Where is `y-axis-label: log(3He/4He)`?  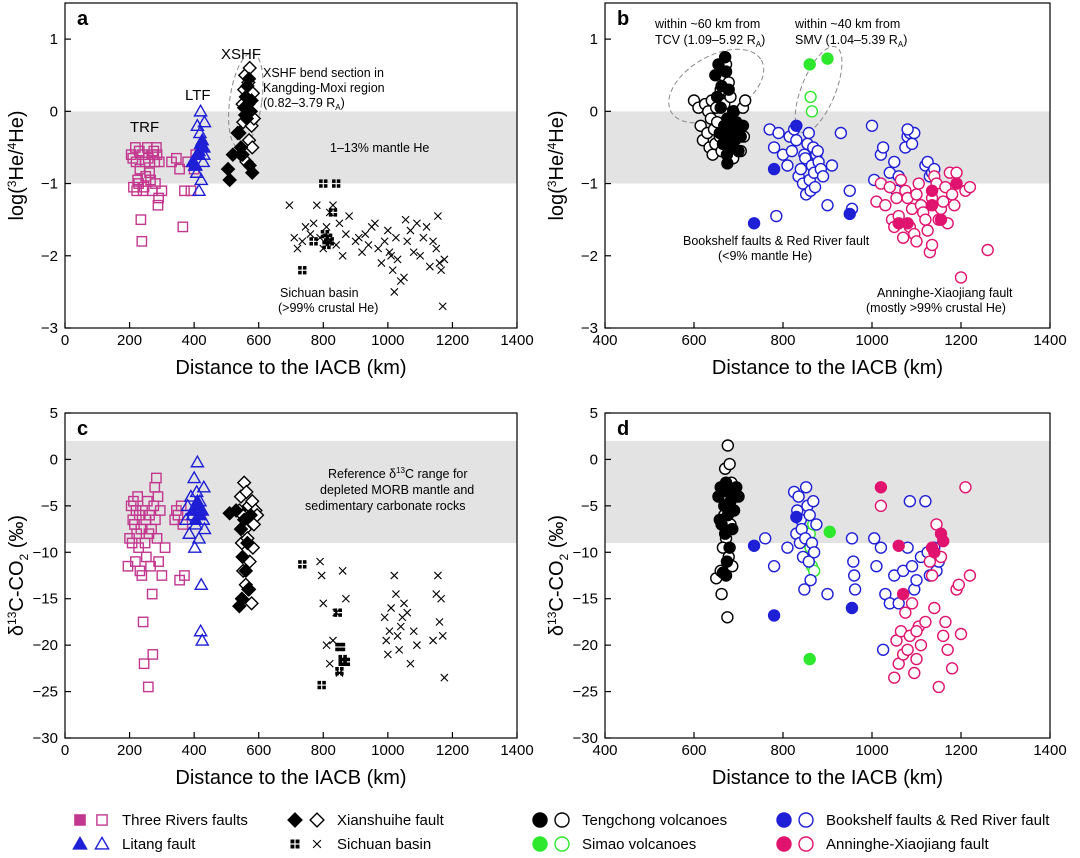 y-axis-label: log(3He/4He) is located at coordinates (16, 165).